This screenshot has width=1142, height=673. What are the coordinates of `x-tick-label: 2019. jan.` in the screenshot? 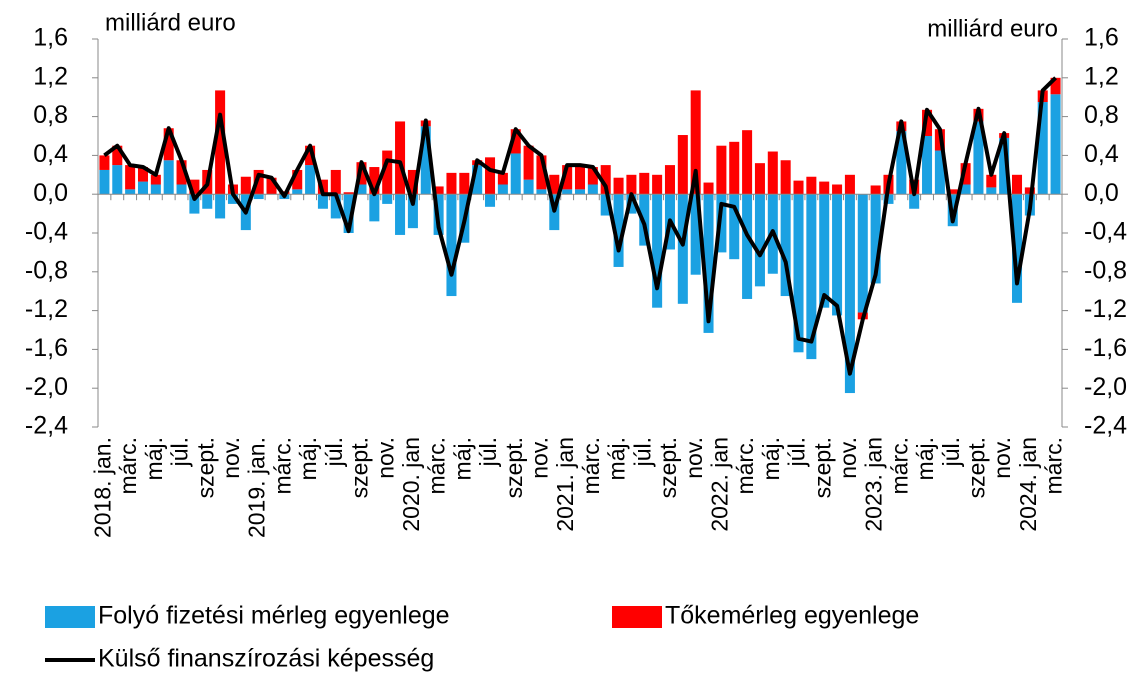 It's located at (257, 487).